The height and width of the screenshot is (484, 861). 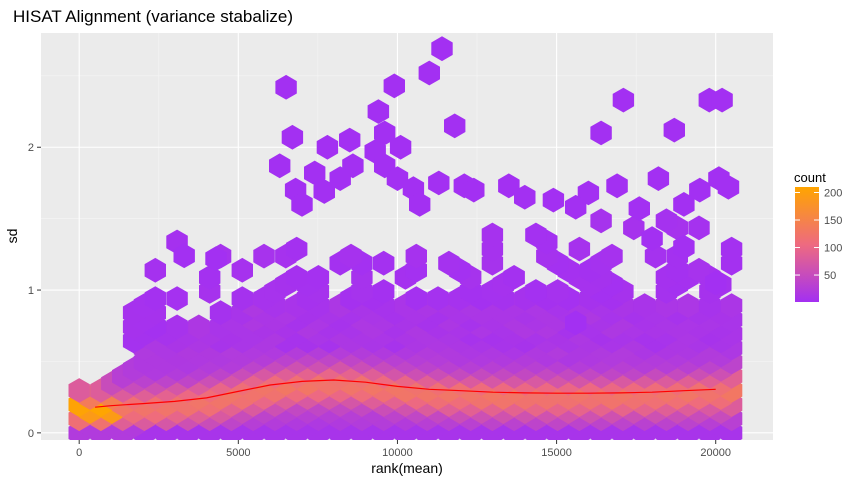 I want to click on y-tick-label: 0, so click(x=31, y=434).